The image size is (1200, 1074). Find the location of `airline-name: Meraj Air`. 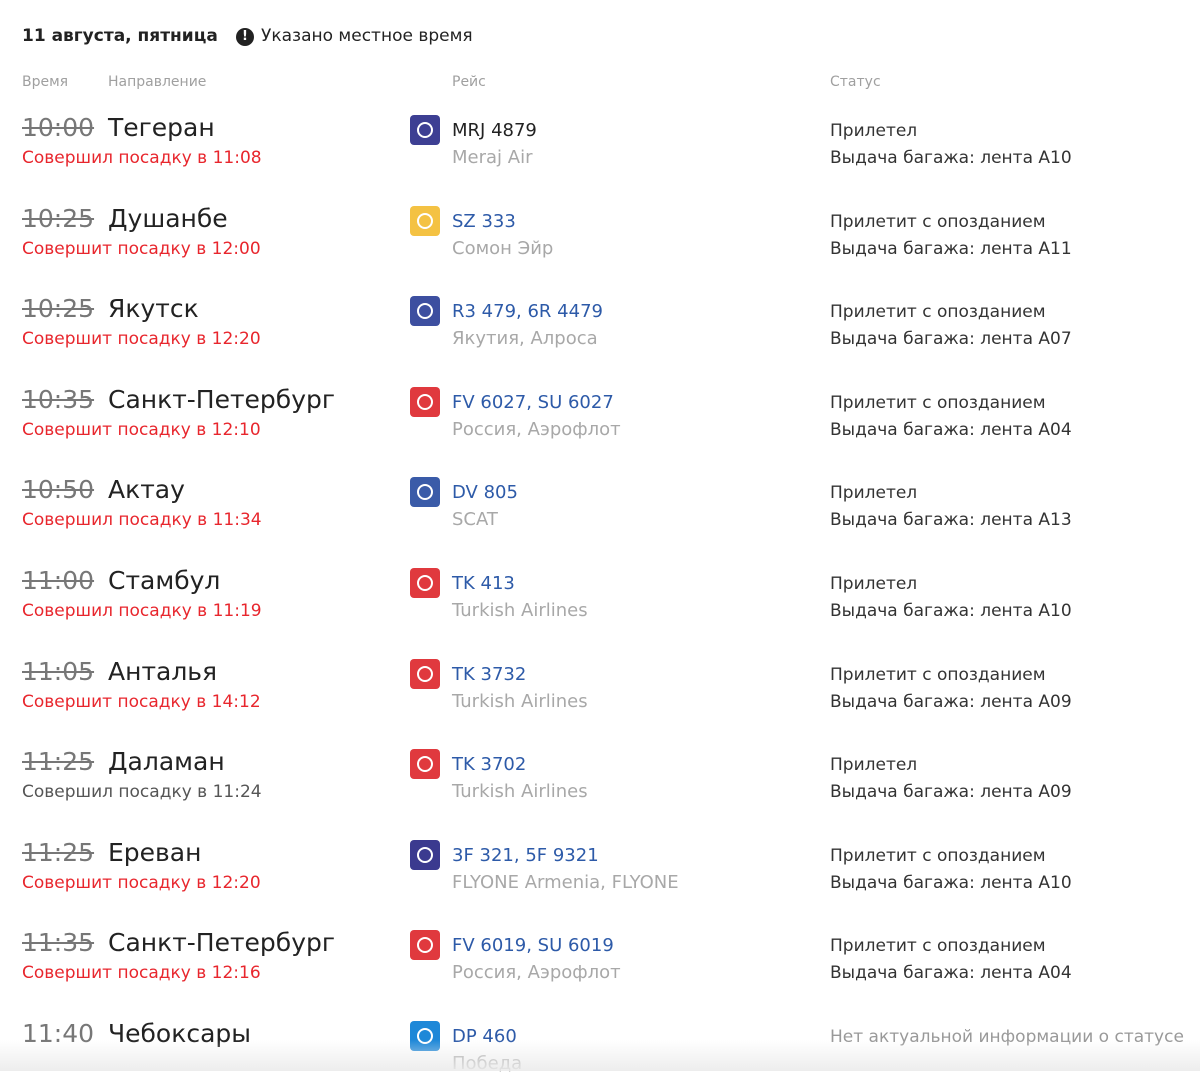

airline-name: Meraj Air is located at coordinates (492, 157).